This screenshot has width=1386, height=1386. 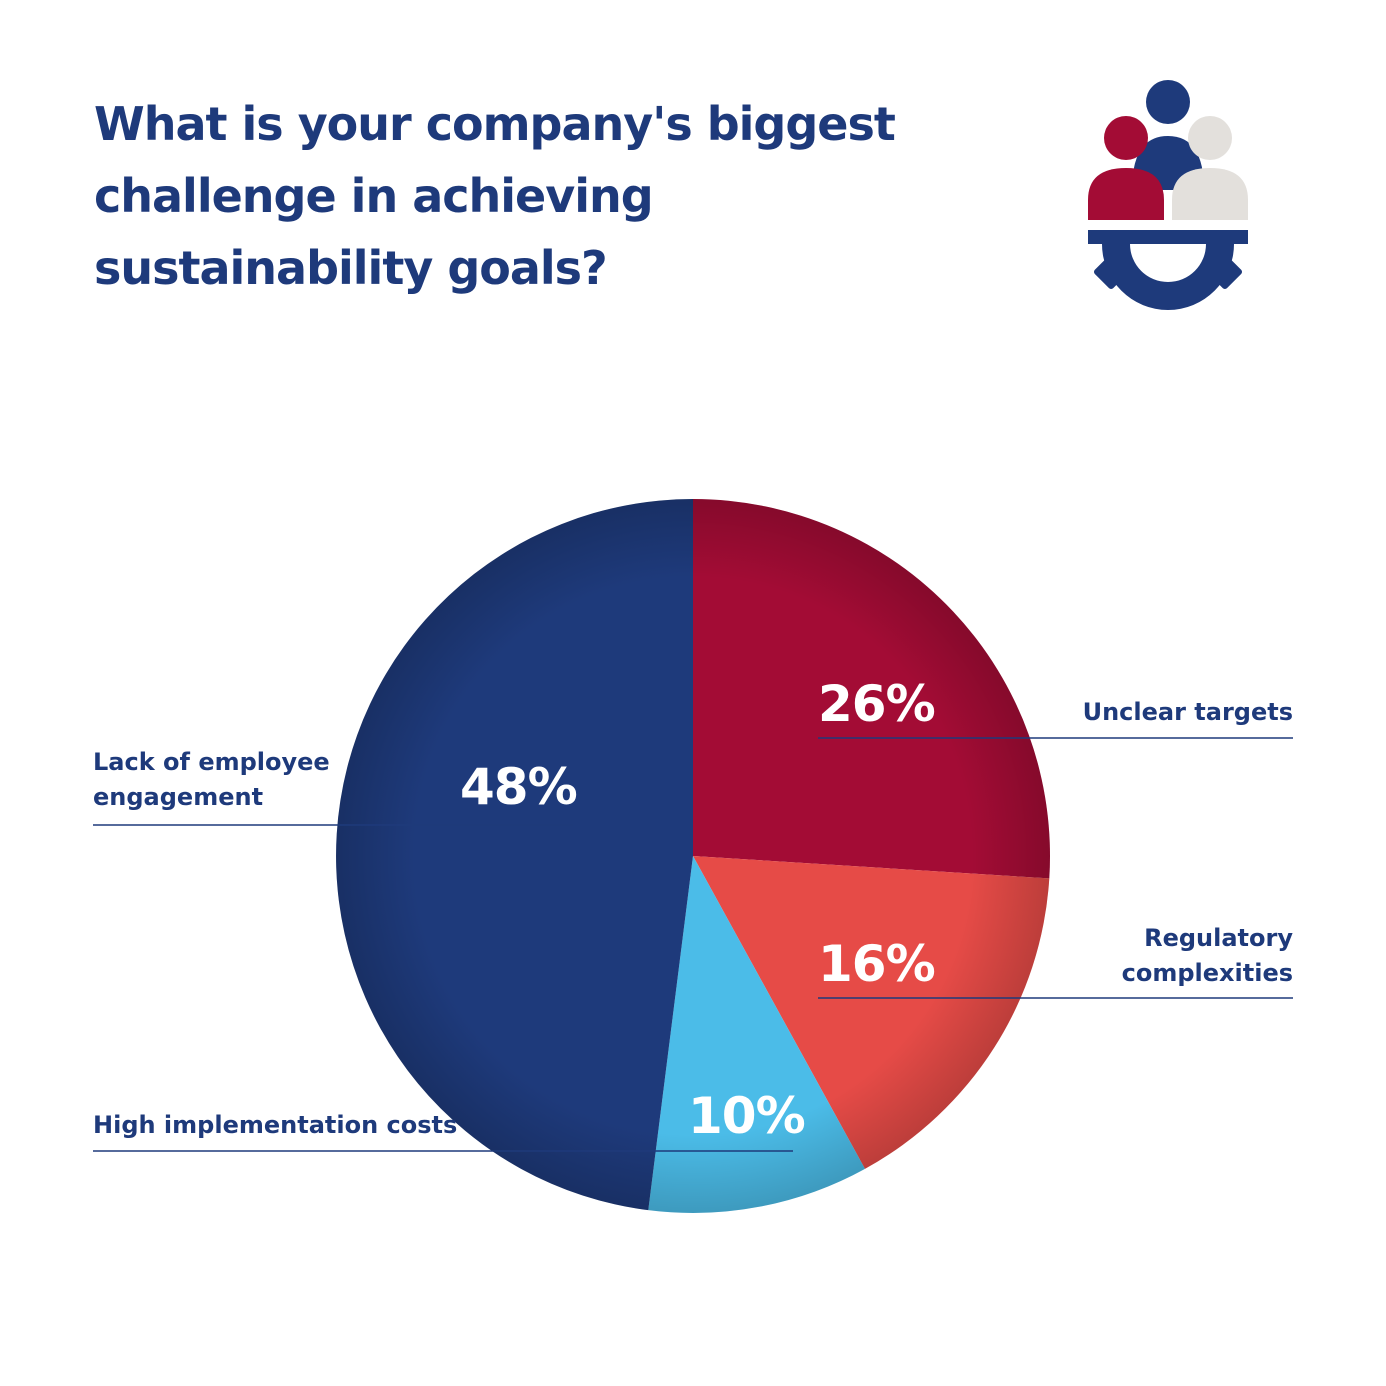 What do you see at coordinates (514, 855) in the screenshot?
I see `pie-slice` at bounding box center [514, 855].